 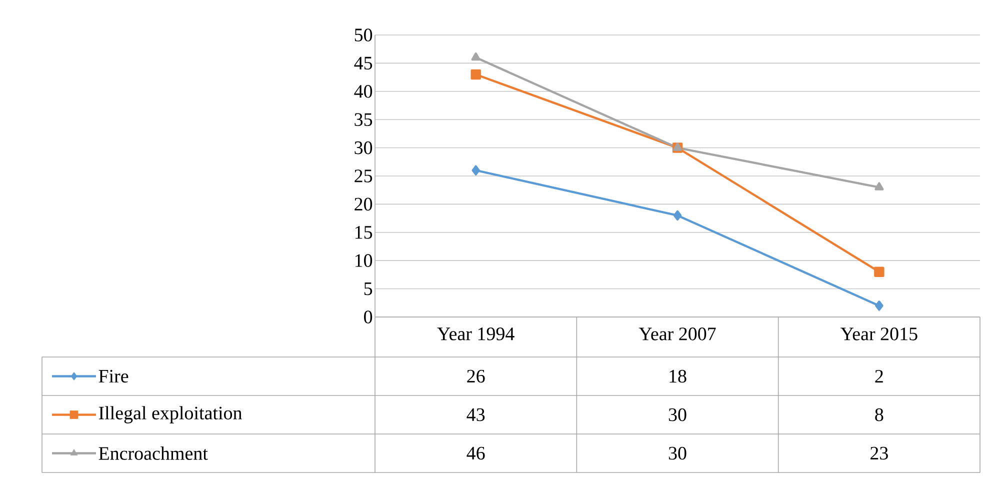 I want to click on legend-label: Encroachment, so click(x=153, y=453).